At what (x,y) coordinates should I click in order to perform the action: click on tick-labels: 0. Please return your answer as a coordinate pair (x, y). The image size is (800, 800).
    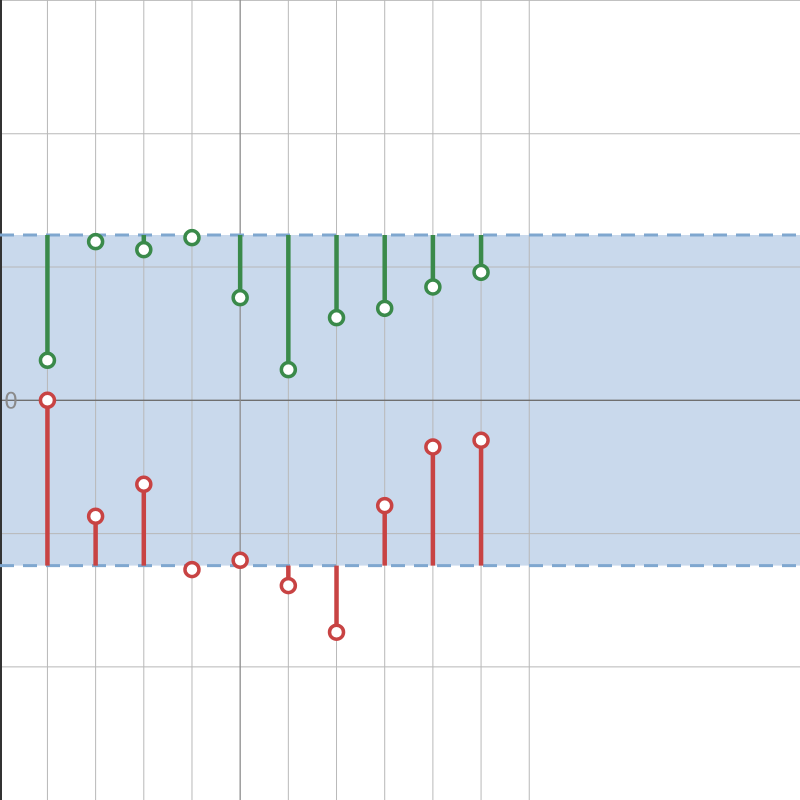
    Looking at the image, I should click on (11, 401).